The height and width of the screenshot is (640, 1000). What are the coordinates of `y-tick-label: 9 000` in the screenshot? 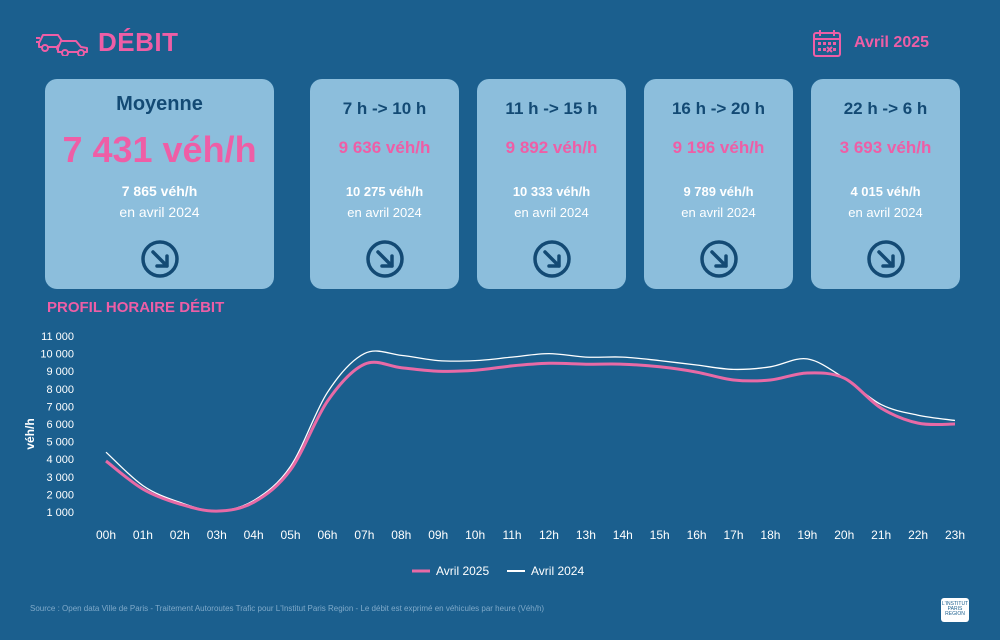 It's located at (60, 372).